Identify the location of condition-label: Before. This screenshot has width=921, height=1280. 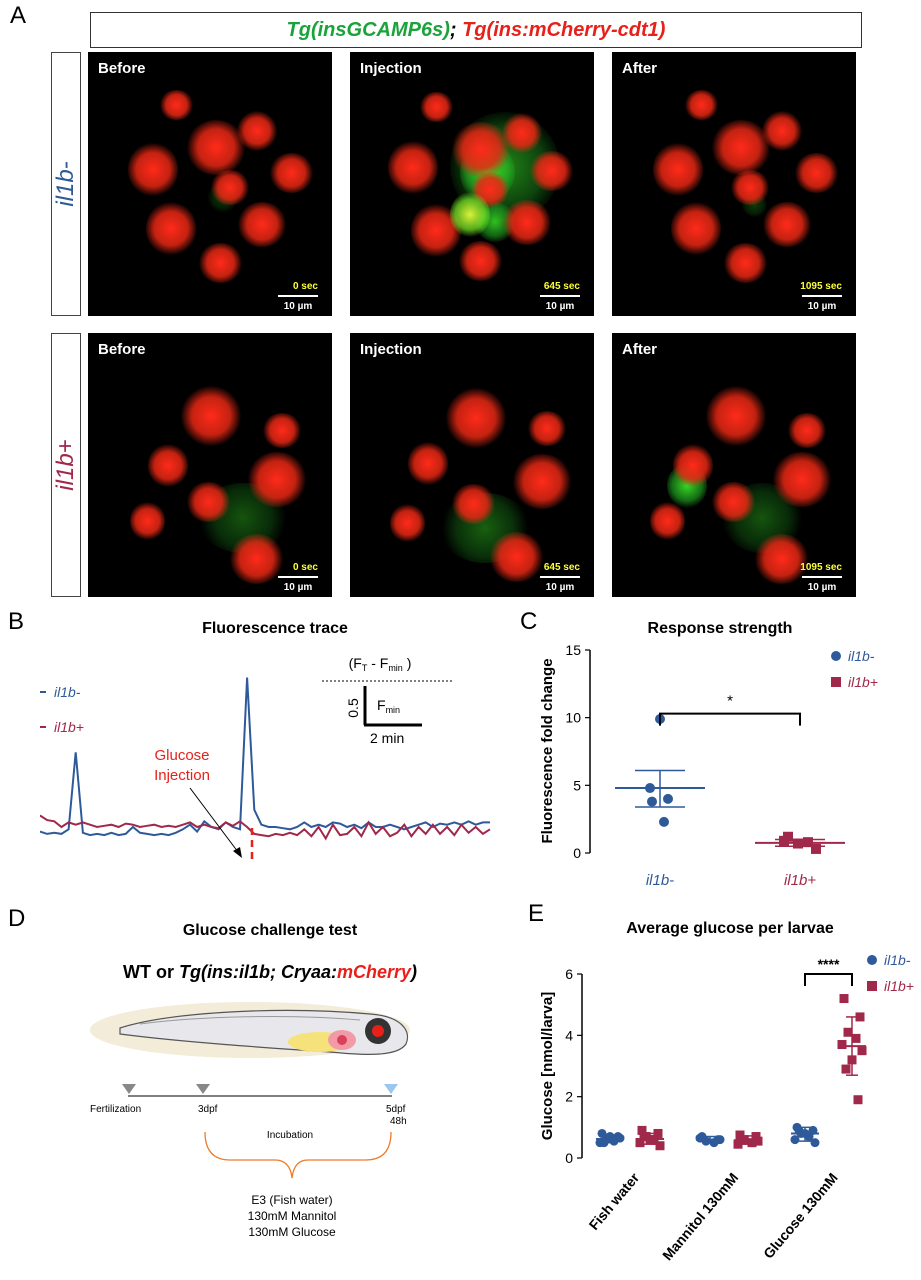
(122, 68).